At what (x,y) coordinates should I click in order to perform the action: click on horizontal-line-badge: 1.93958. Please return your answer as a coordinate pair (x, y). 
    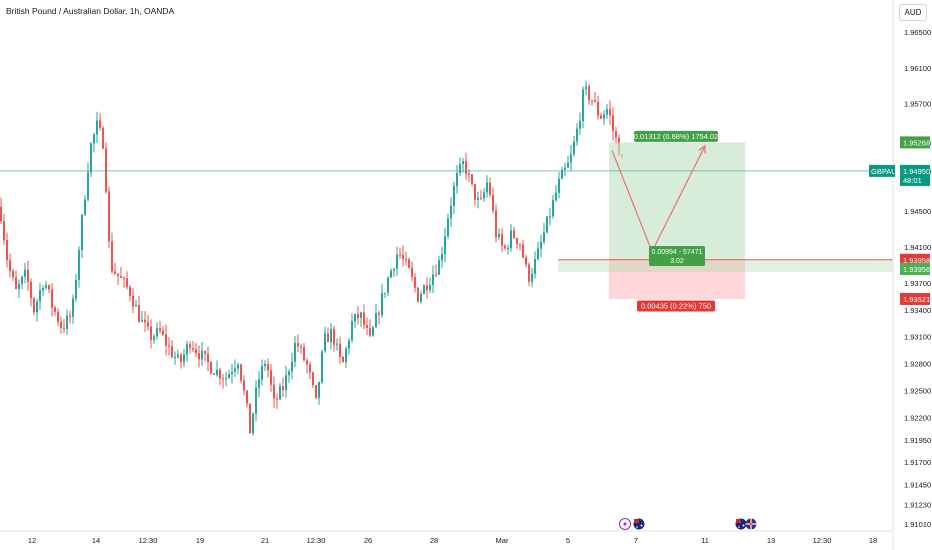
    Looking at the image, I should click on (915, 259).